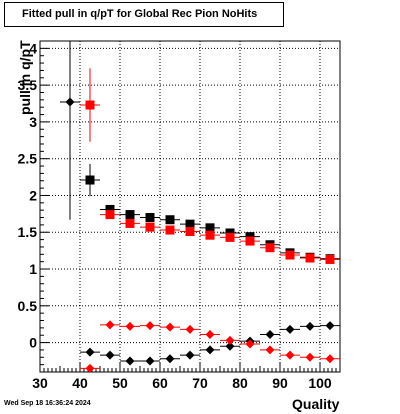 The width and height of the screenshot is (400, 414). Describe the element at coordinates (320, 383) in the screenshot. I see `x-tick-label: 100` at that location.